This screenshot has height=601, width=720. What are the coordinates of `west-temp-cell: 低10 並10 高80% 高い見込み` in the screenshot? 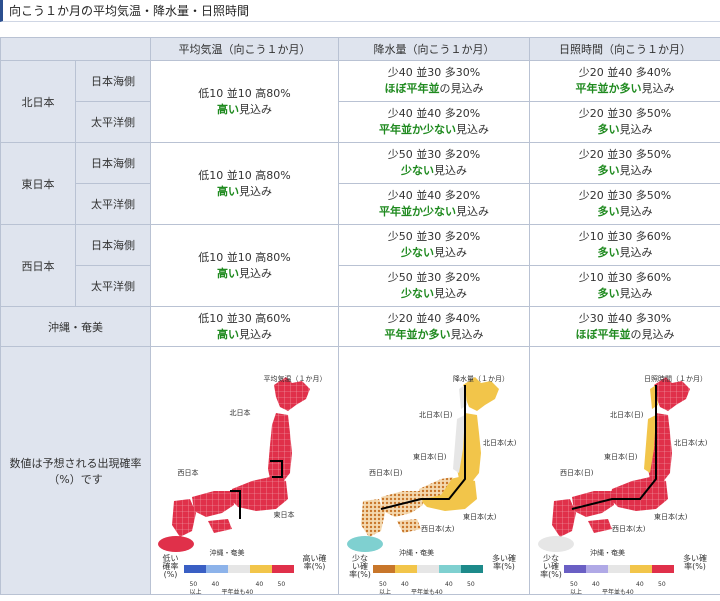 It's located at (245, 266).